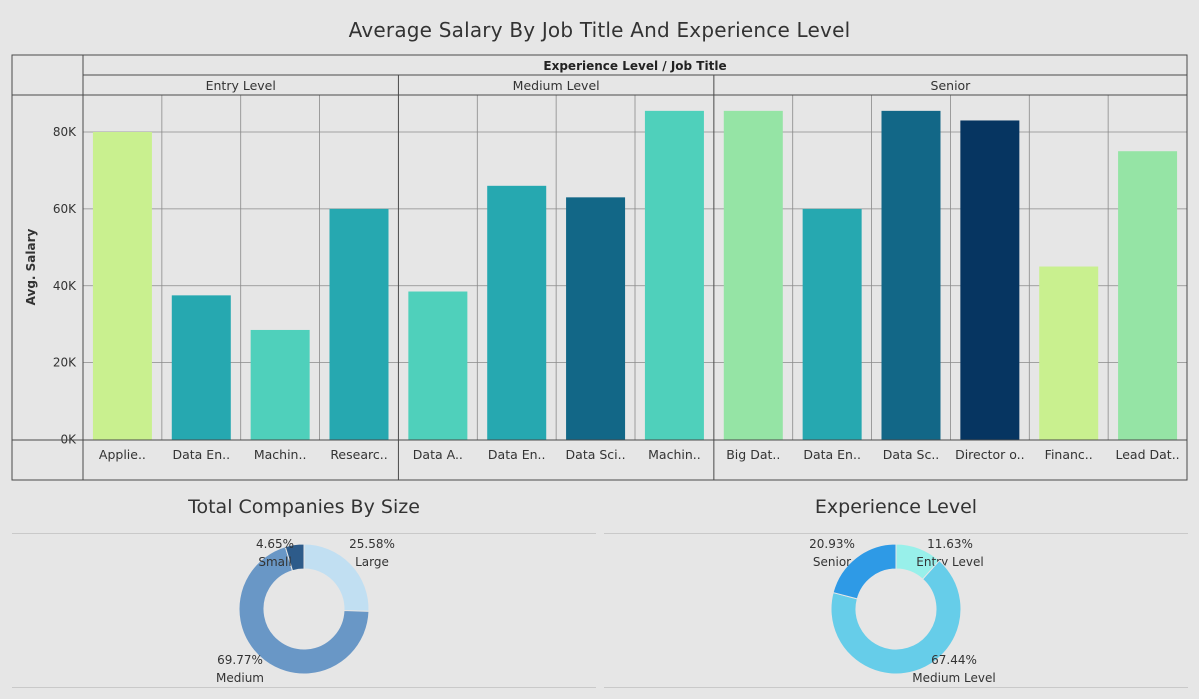  Describe the element at coordinates (950, 544) in the screenshot. I see `slice-percent-label: 11.63%` at that location.